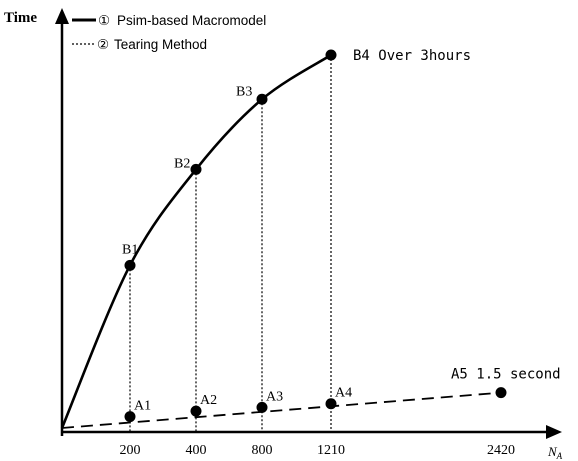 This screenshot has width=578, height=461. I want to click on point-label-A2: A2, so click(208, 400).